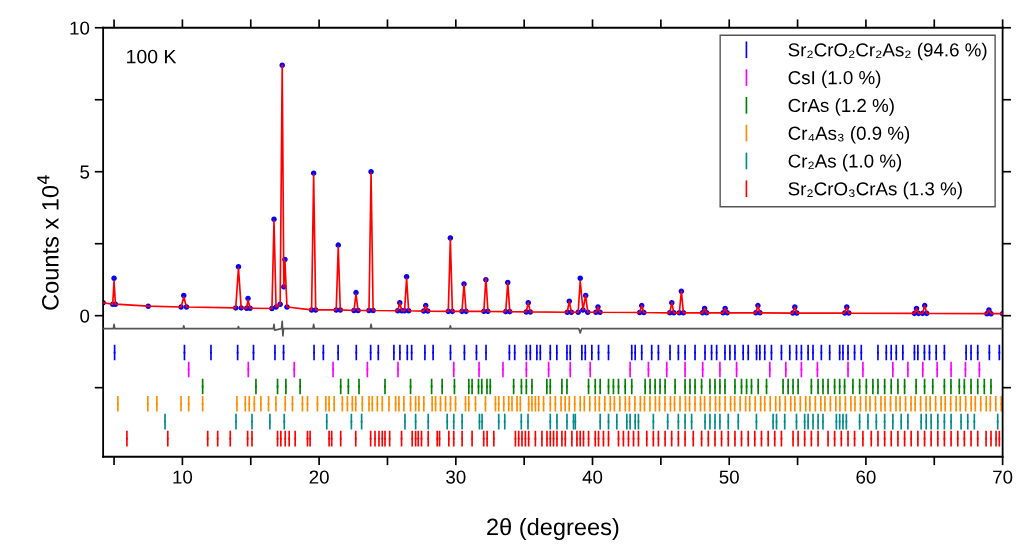 This screenshot has height=555, width=1021. What do you see at coordinates (48, 242) in the screenshot?
I see `y-axis-title: Counts x 10$^{4}$` at bounding box center [48, 242].